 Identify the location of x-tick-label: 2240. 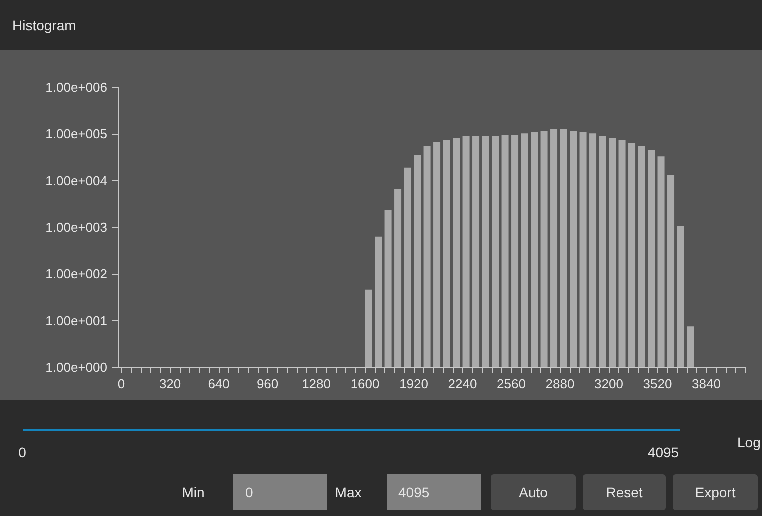
(463, 384).